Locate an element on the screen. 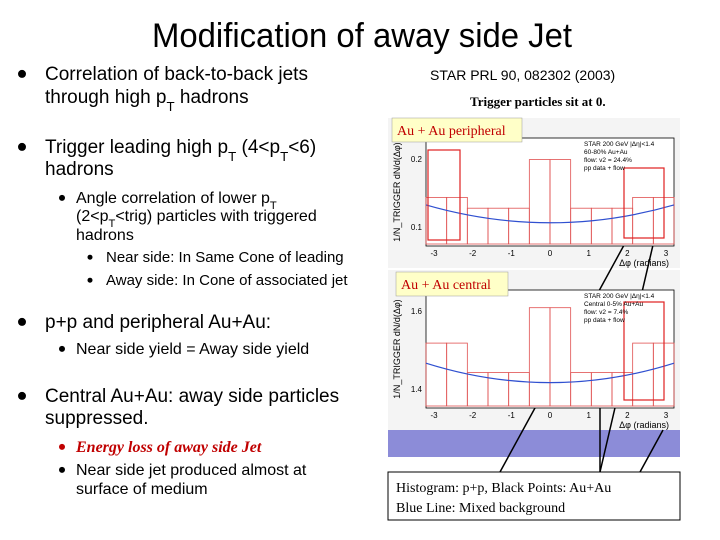 Image resolution: width=720 pixels, height=540 pixels. caption-box is located at coordinates (534, 496).